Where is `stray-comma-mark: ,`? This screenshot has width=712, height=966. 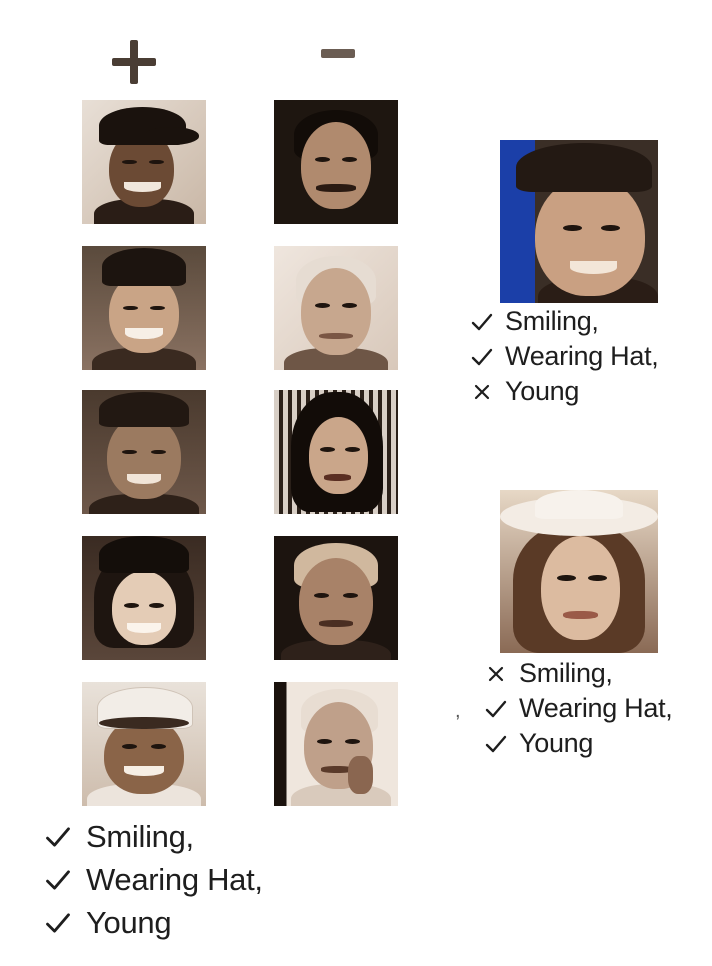 stray-comma-mark: , is located at coordinates (458, 711).